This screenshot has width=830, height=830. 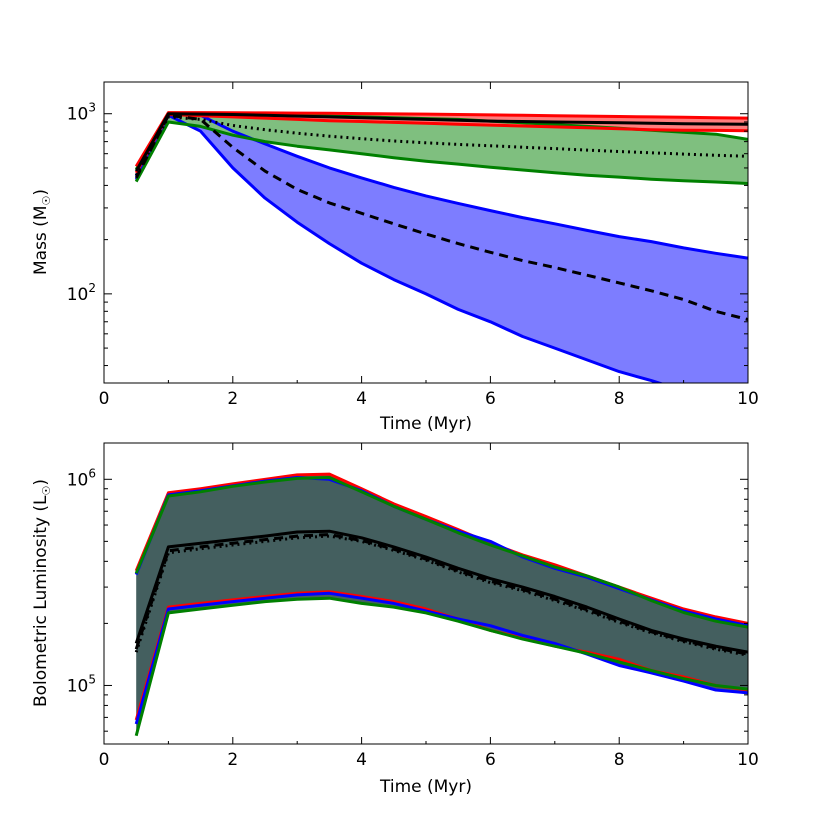 I want to click on band-lower-line-green, so click(x=441, y=152).